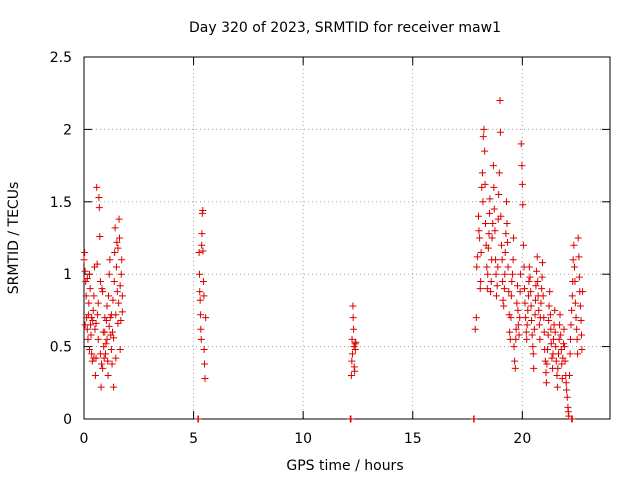 The height and width of the screenshot is (480, 640). Describe the element at coordinates (193, 439) in the screenshot. I see `x-tick-label: 5` at that location.